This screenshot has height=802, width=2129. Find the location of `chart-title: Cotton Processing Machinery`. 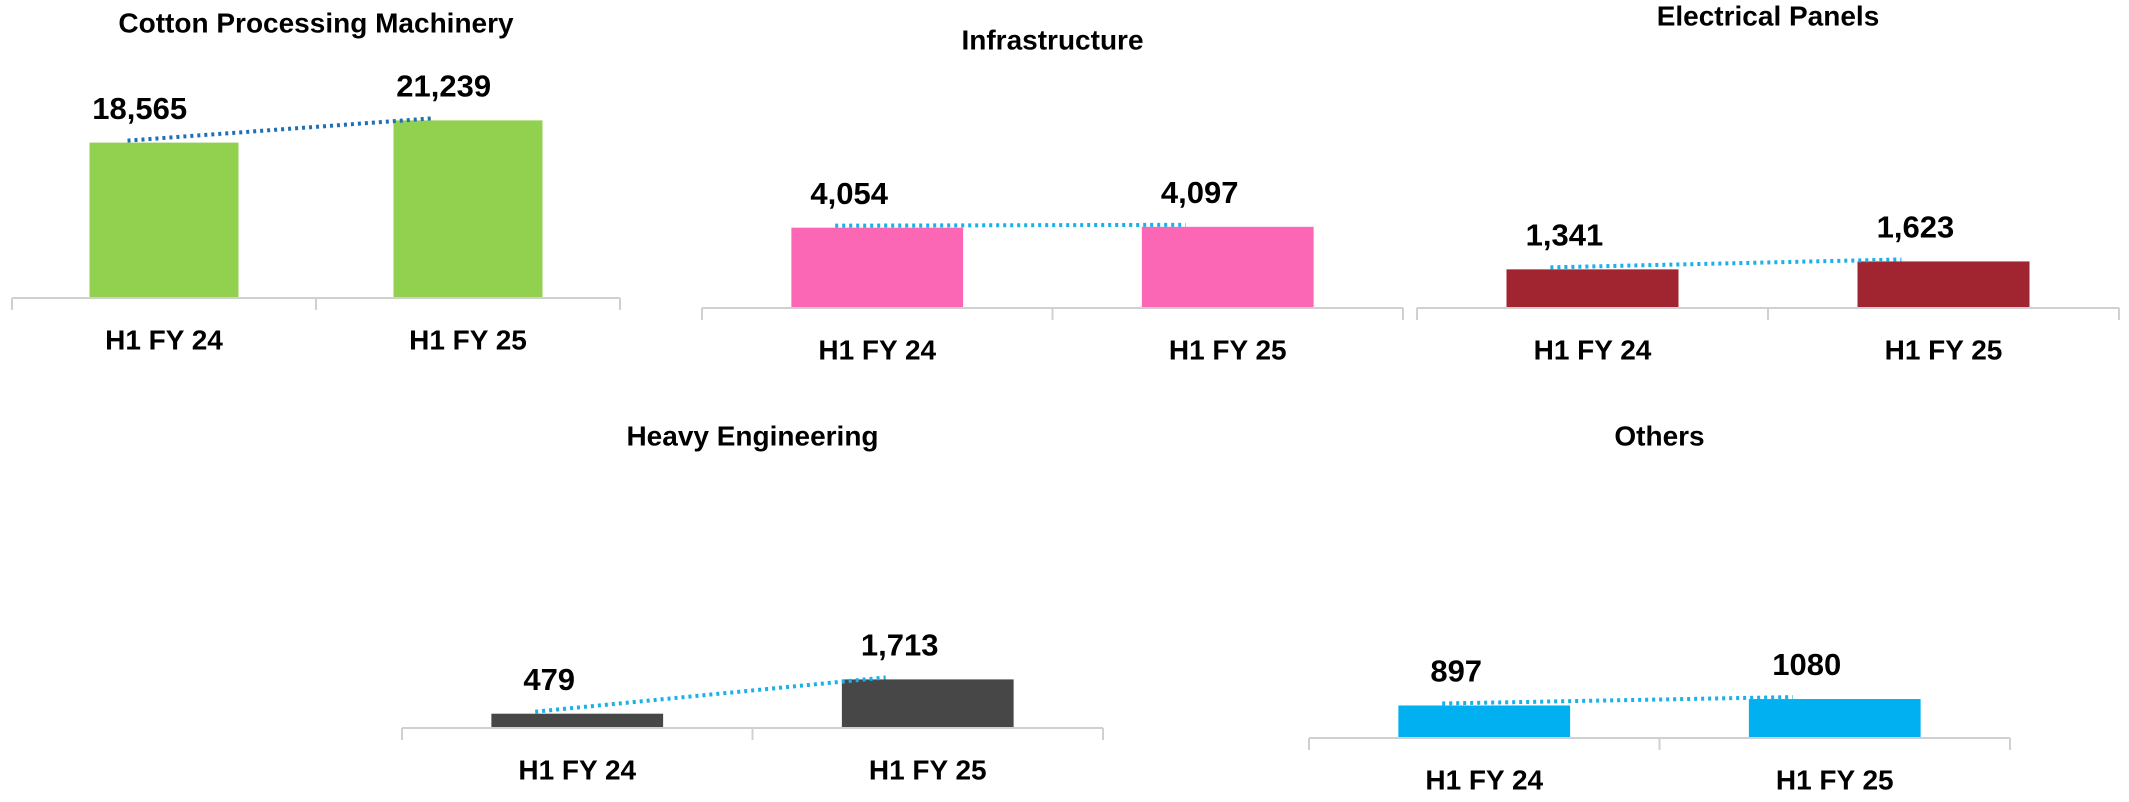

chart-title: Cotton Processing Machinery is located at coordinates (316, 22).